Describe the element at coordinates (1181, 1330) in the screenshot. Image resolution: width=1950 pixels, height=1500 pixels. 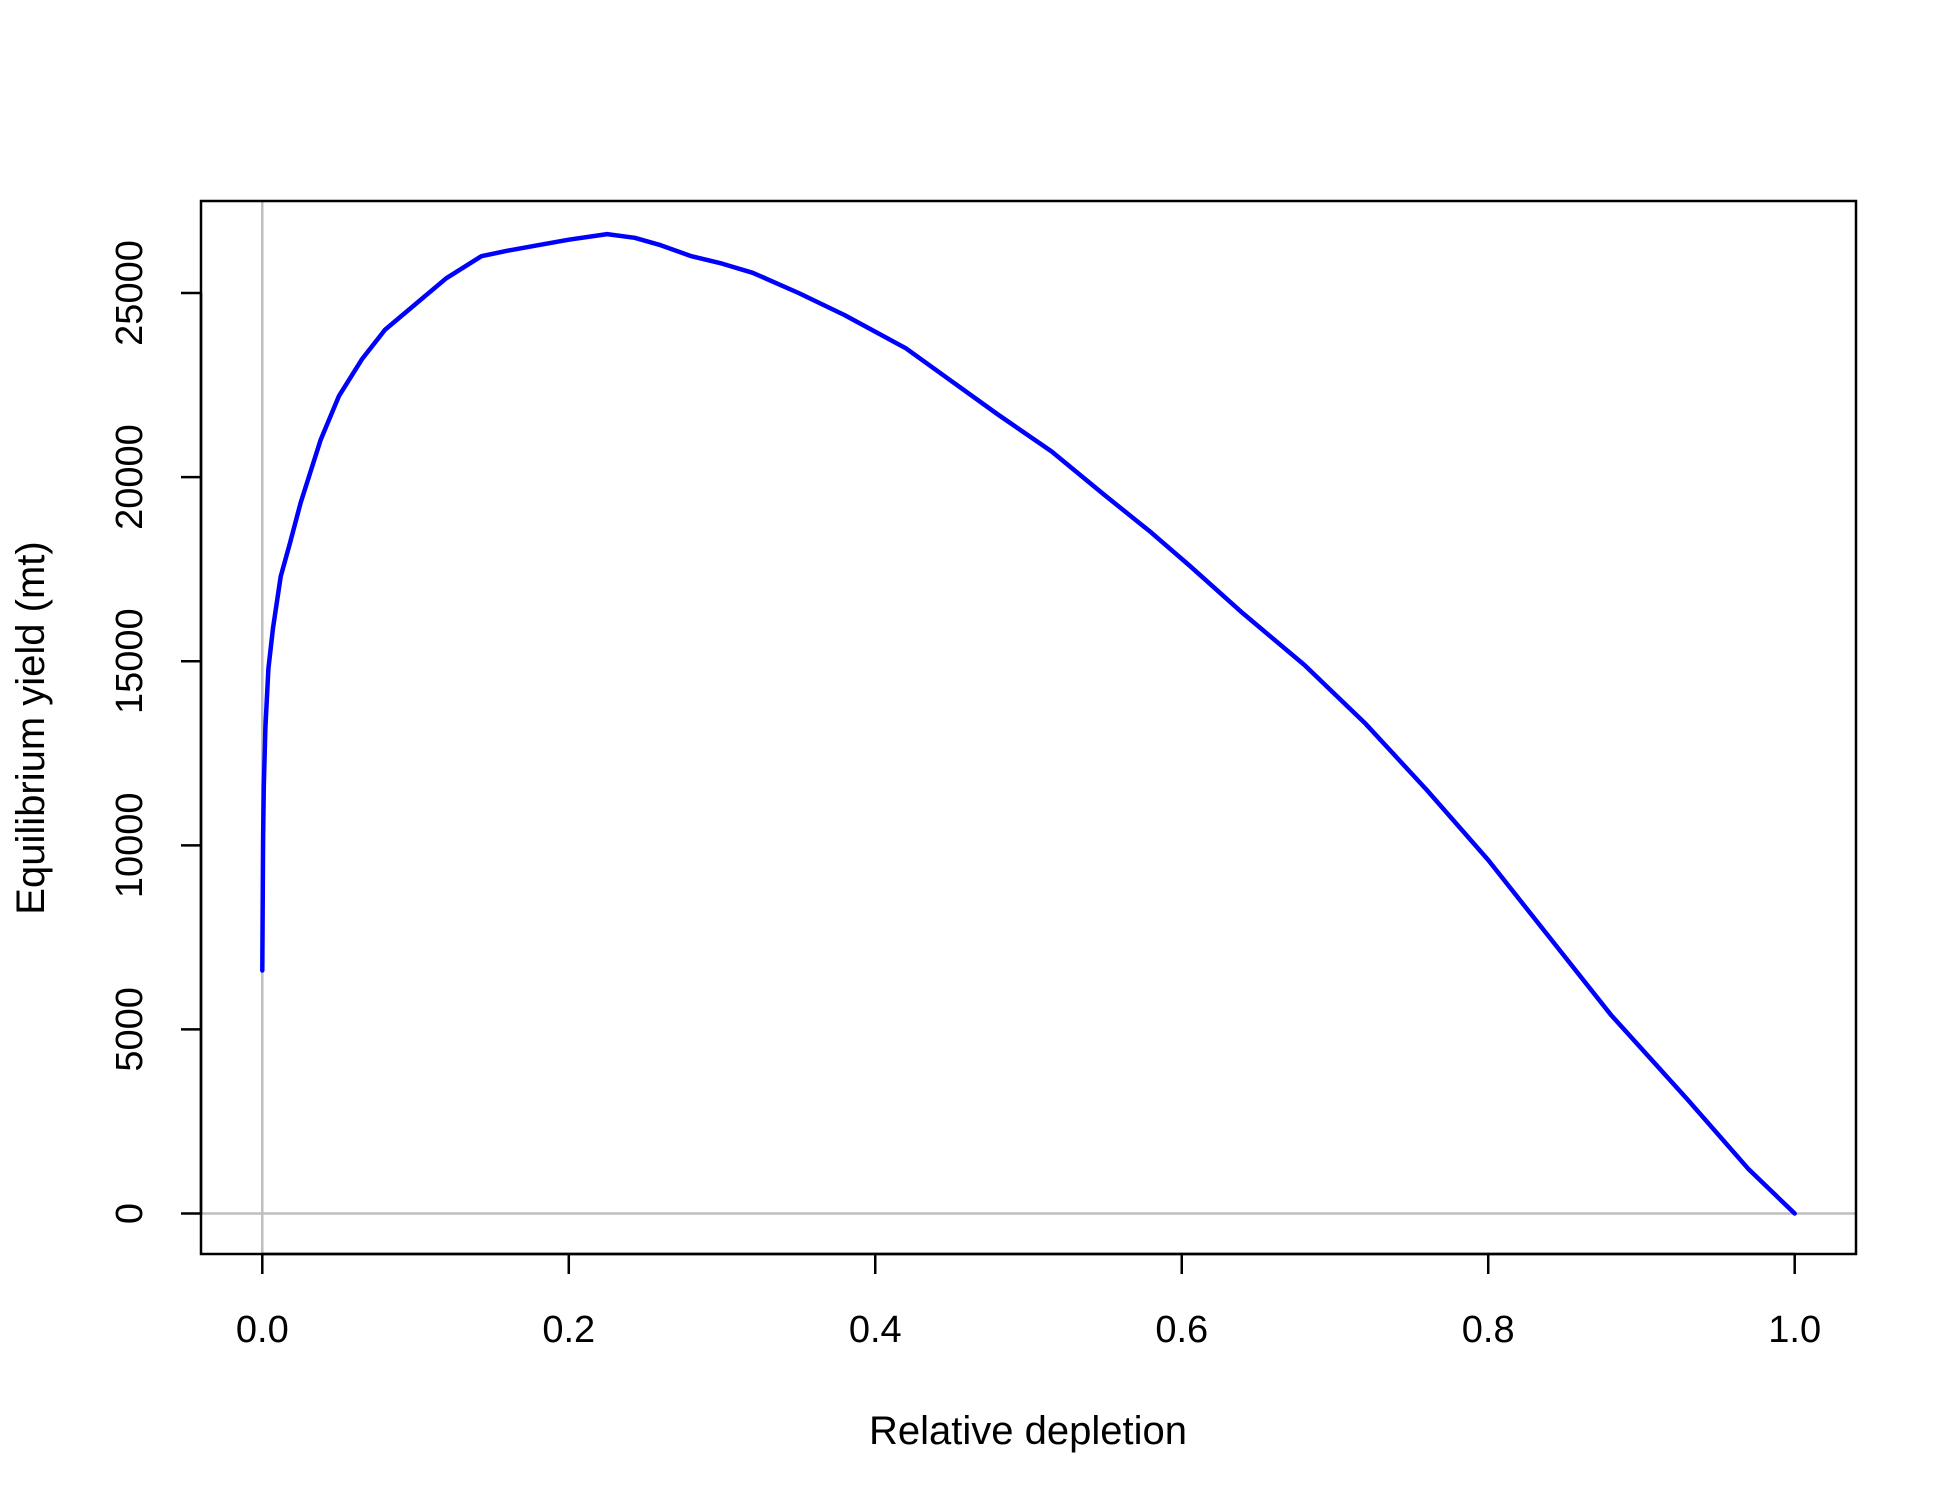
I see `x-tick-label: 0.6` at that location.